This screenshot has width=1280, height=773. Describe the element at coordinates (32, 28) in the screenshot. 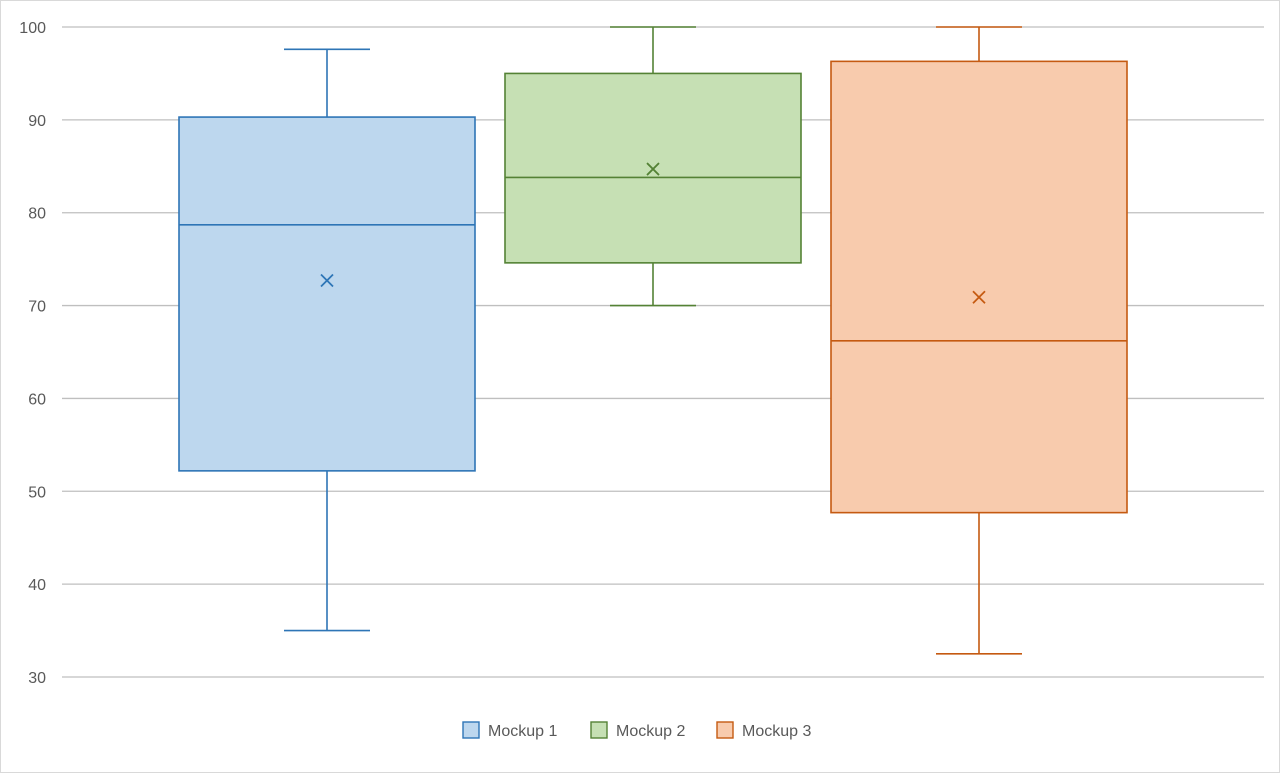

I see `y-tick-label-100: 100` at that location.